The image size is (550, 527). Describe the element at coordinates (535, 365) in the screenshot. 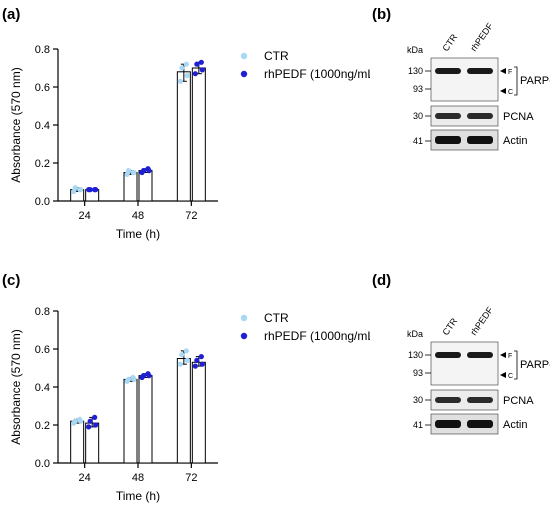

I see `band-label-parp: PARP-1` at that location.